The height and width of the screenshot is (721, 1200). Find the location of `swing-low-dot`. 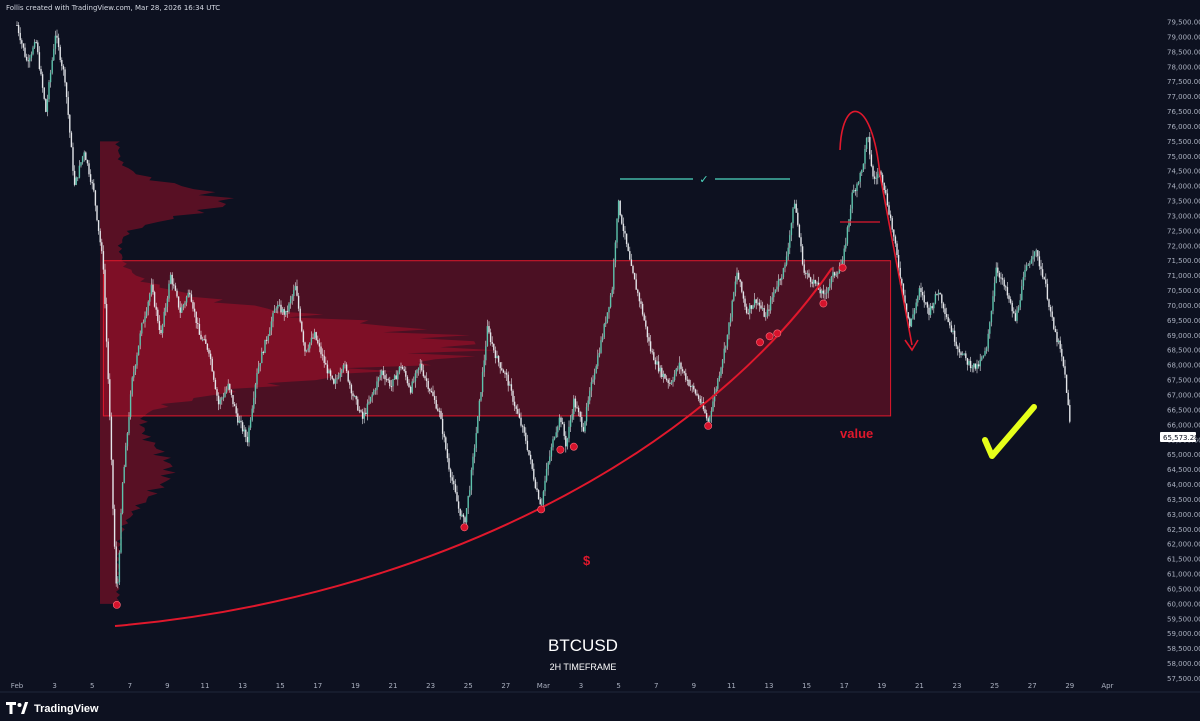

swing-low-dot is located at coordinates (116, 605).